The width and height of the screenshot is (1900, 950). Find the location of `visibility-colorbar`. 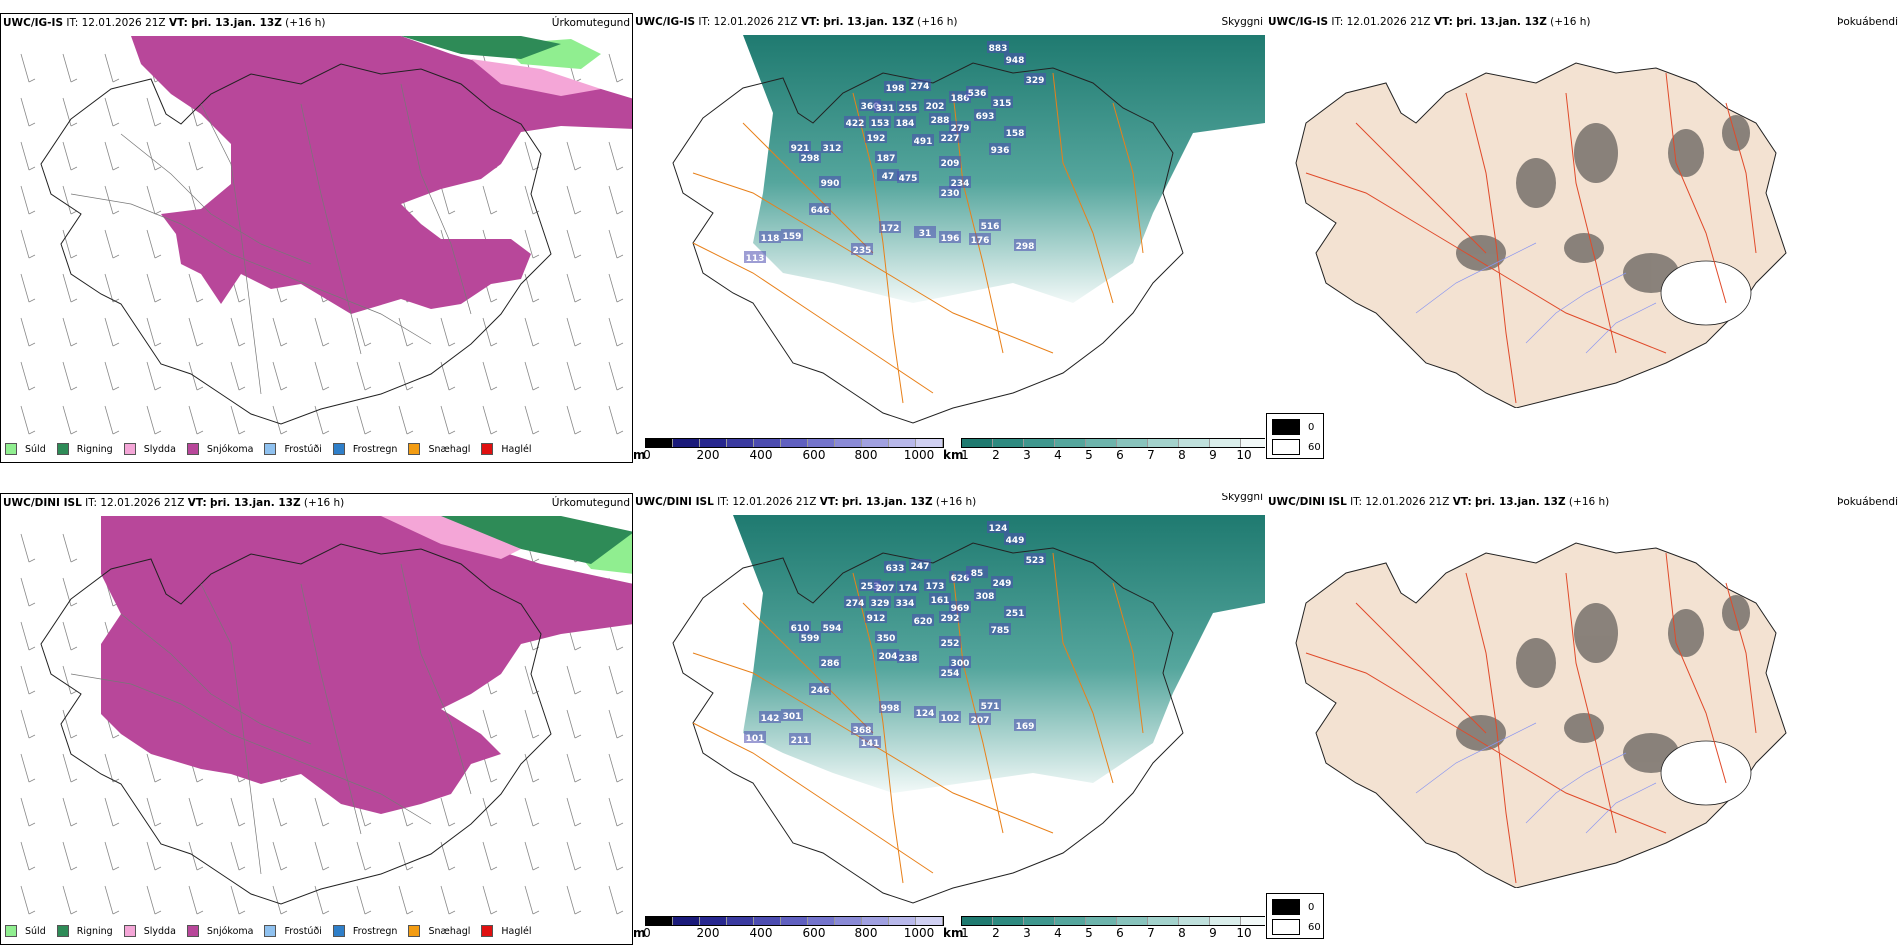

visibility-colorbar is located at coordinates (1113, 443).